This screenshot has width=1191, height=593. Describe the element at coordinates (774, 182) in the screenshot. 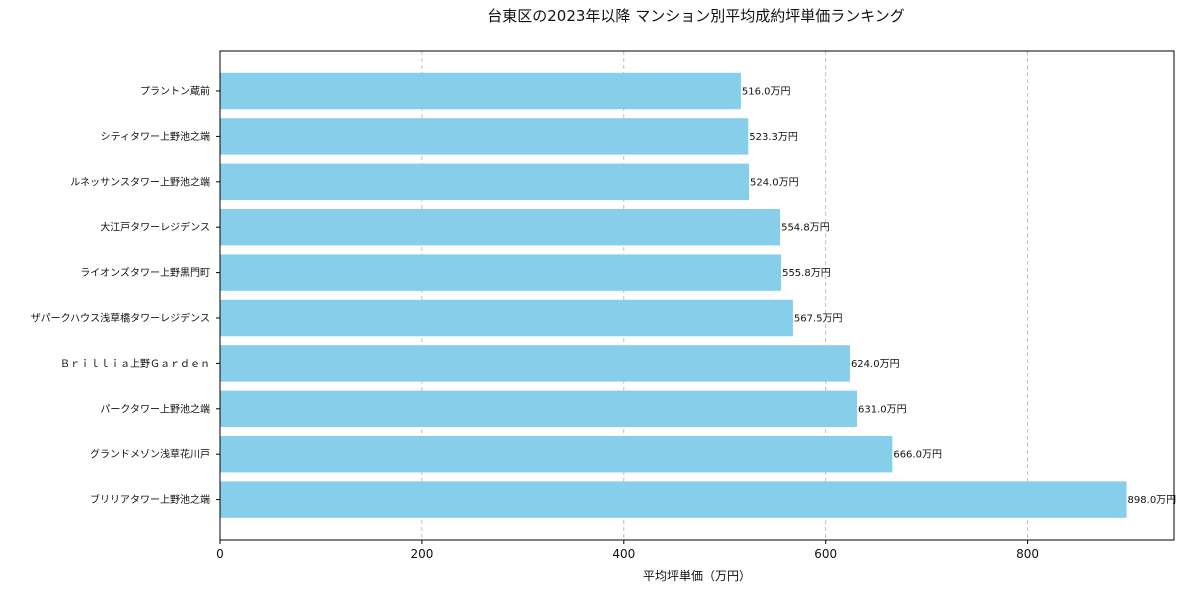

I see `data-label: 524.0万円` at that location.